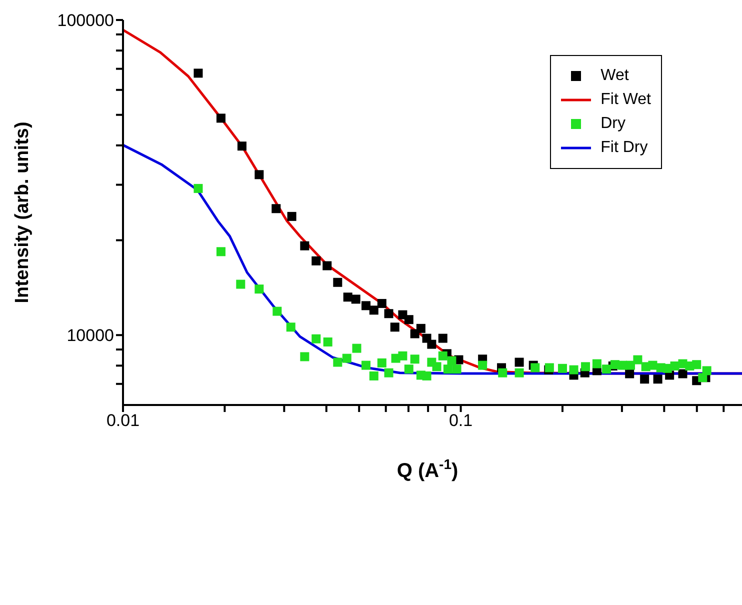 The width and height of the screenshot is (742, 605). I want to click on y-tick-label: 10000, so click(90, 336).